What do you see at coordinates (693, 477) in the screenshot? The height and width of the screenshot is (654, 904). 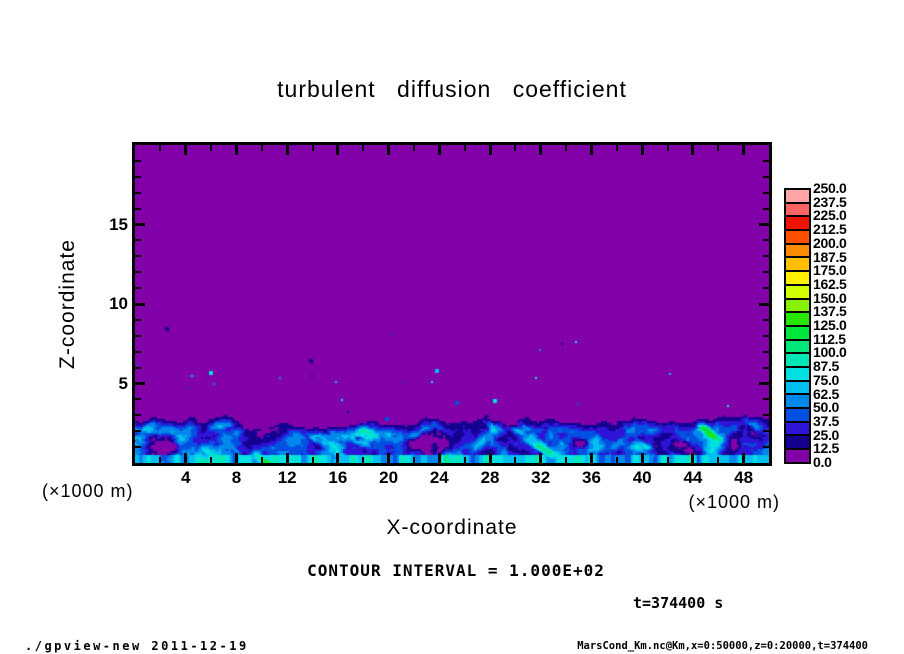 I see `x-tick-label: 44` at bounding box center [693, 477].